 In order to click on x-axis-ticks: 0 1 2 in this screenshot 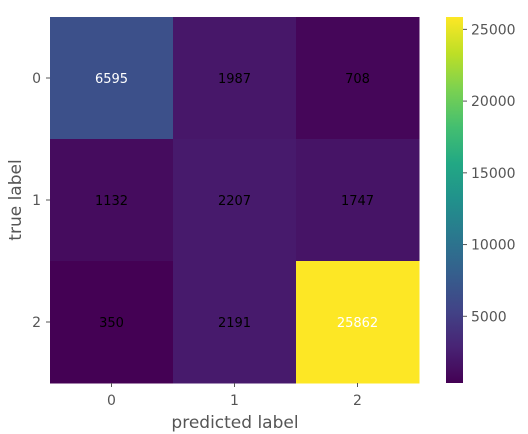, I will do `click(234, 396)`.